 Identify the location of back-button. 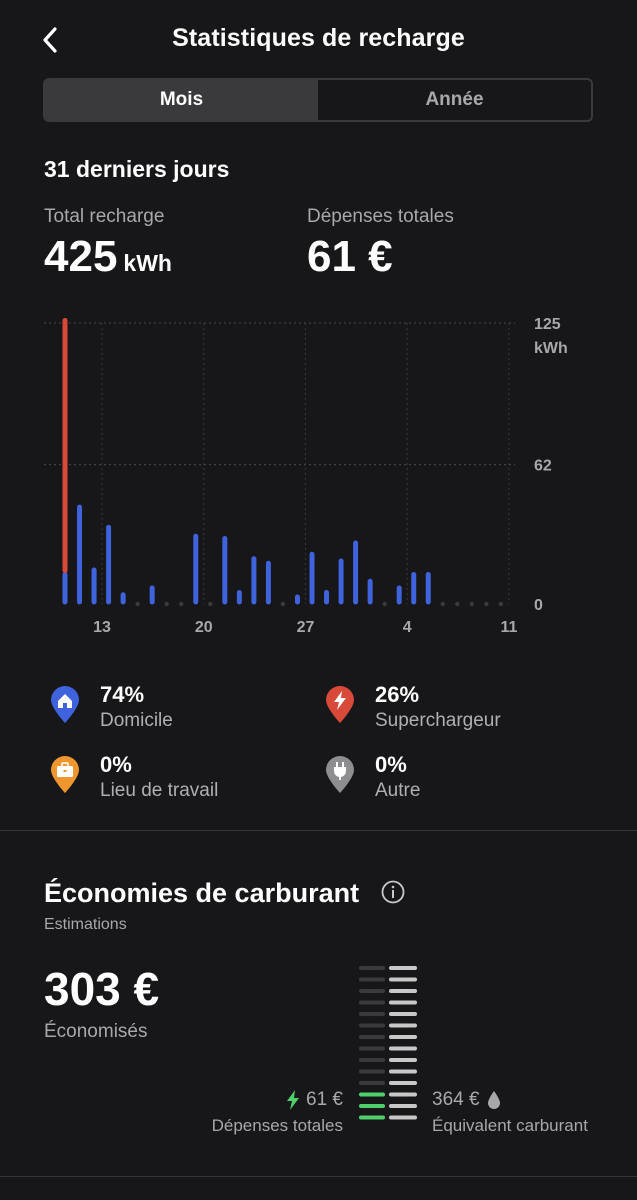
(50, 40).